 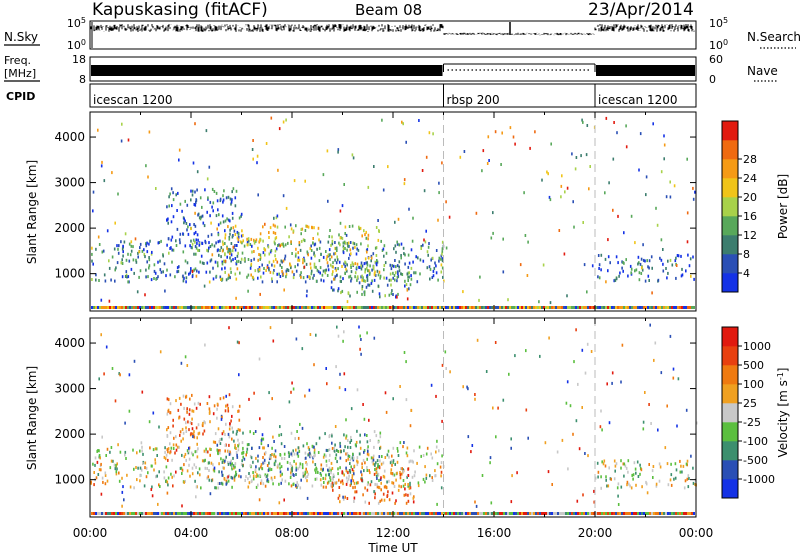 I want to click on colorbar-swatch, so click(x=730, y=188).